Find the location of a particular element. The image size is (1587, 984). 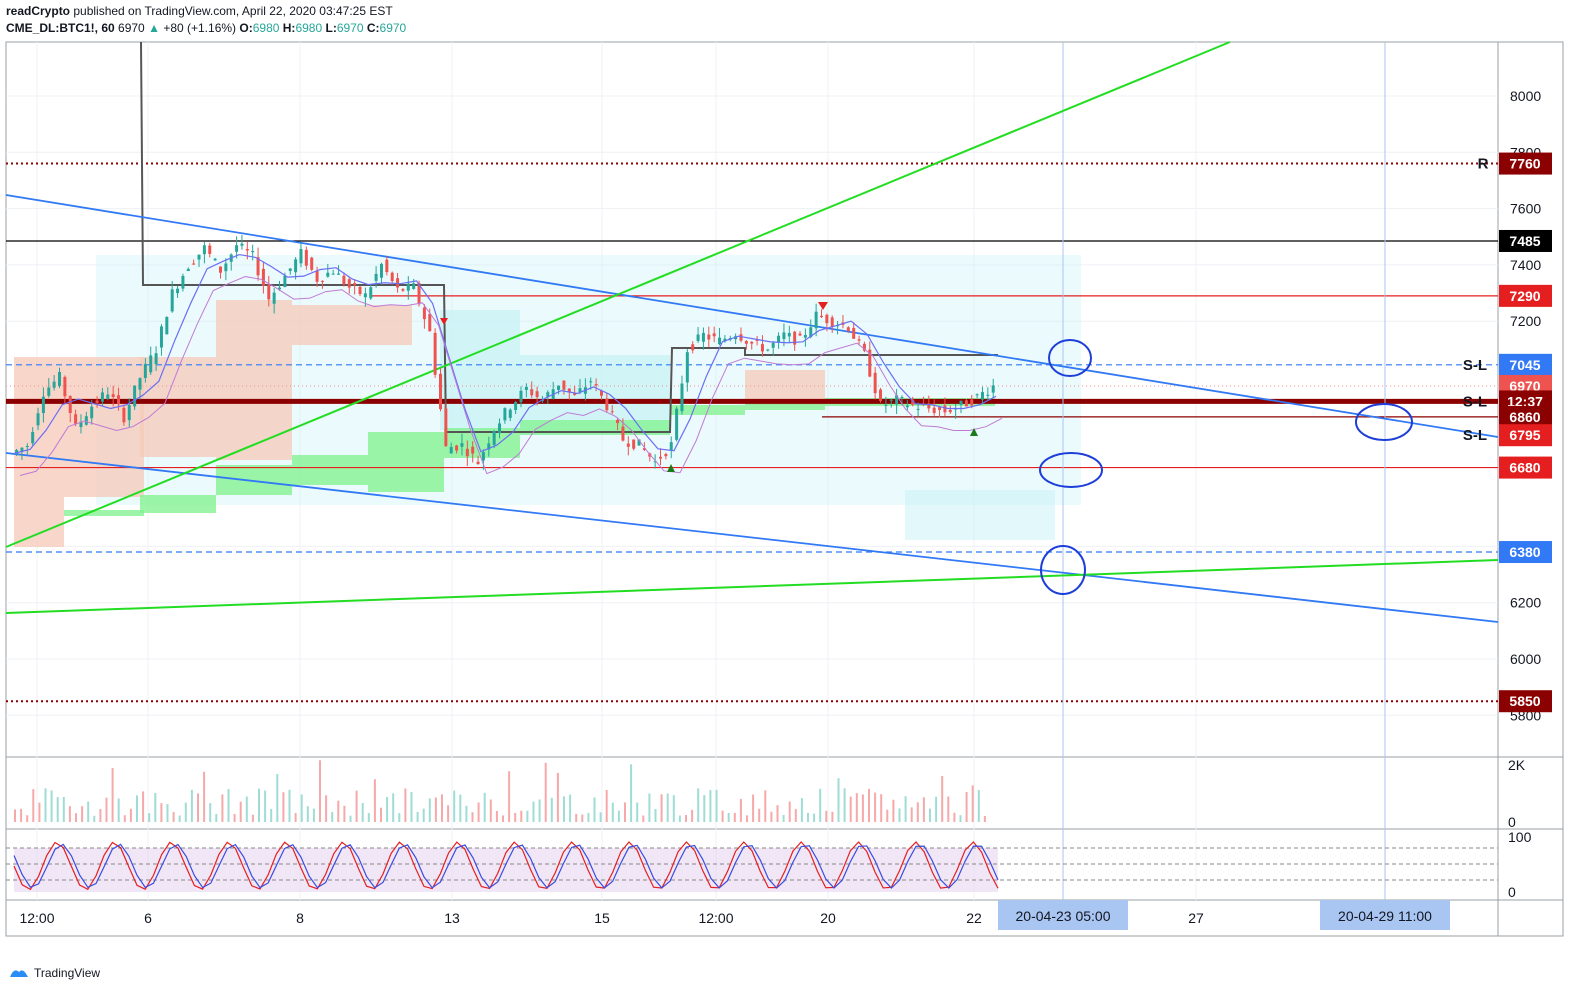

buy-signal-icon is located at coordinates (974, 432).